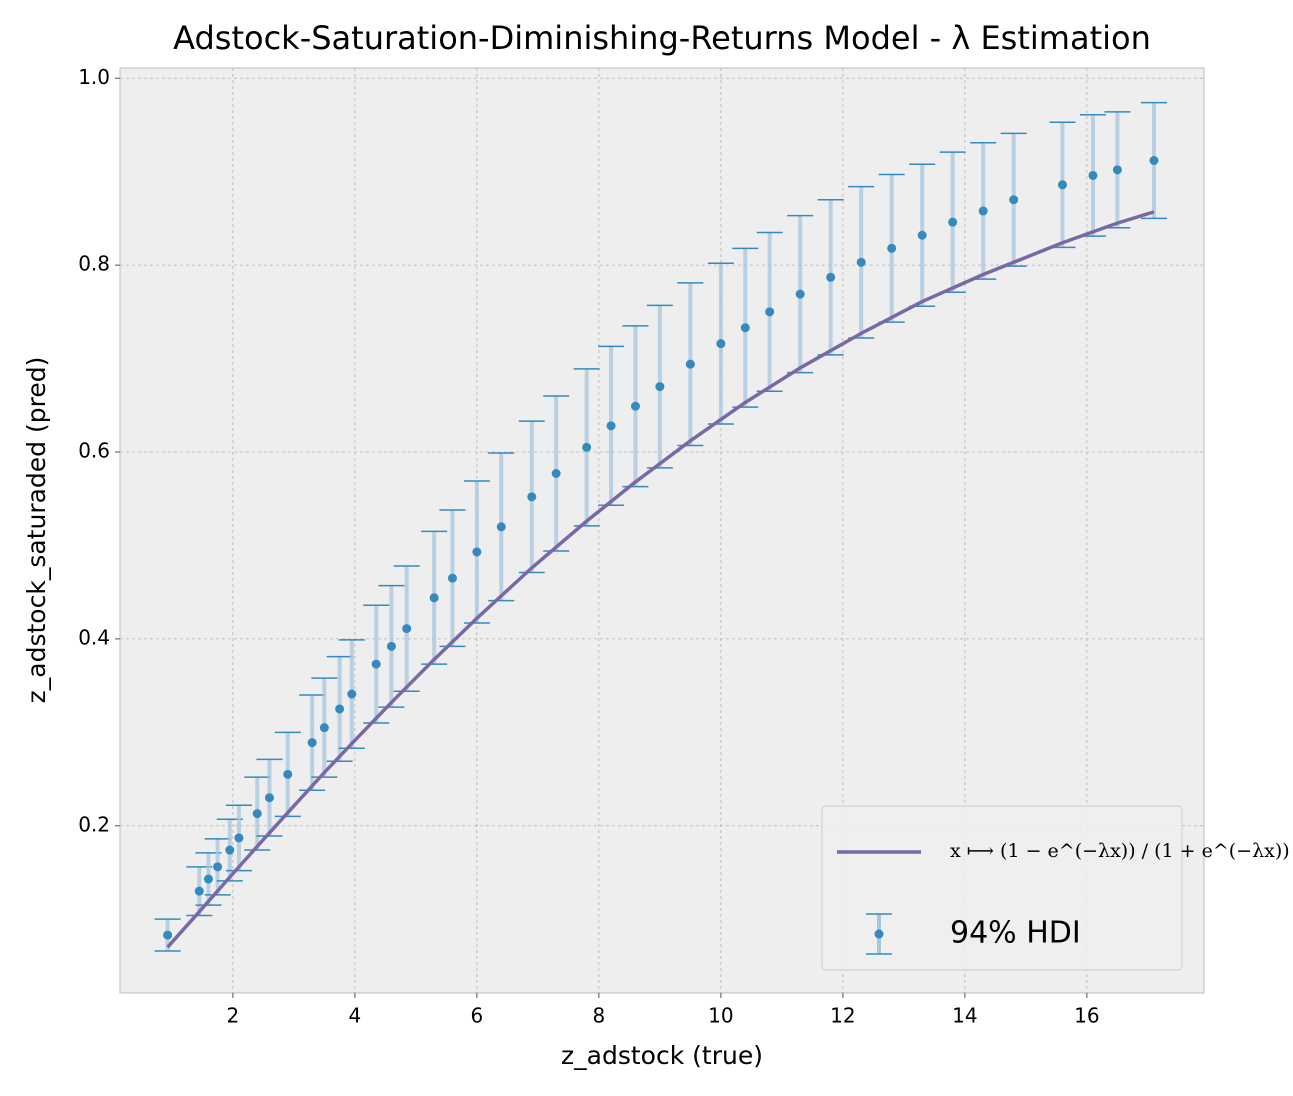 The height and width of the screenshot is (1096, 1293). What do you see at coordinates (94, 824) in the screenshot?
I see `y-tick-label: 0.2` at bounding box center [94, 824].